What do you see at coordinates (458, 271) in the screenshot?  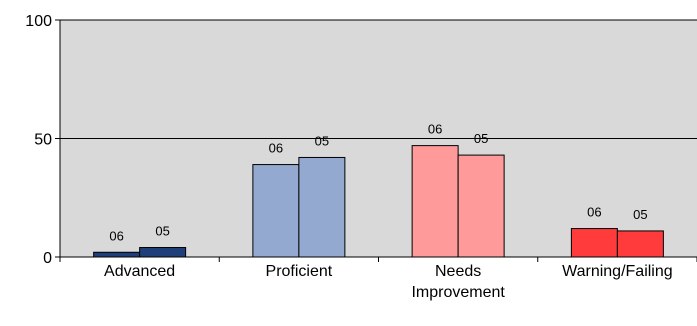 I see `x-category-label: Needs` at bounding box center [458, 271].